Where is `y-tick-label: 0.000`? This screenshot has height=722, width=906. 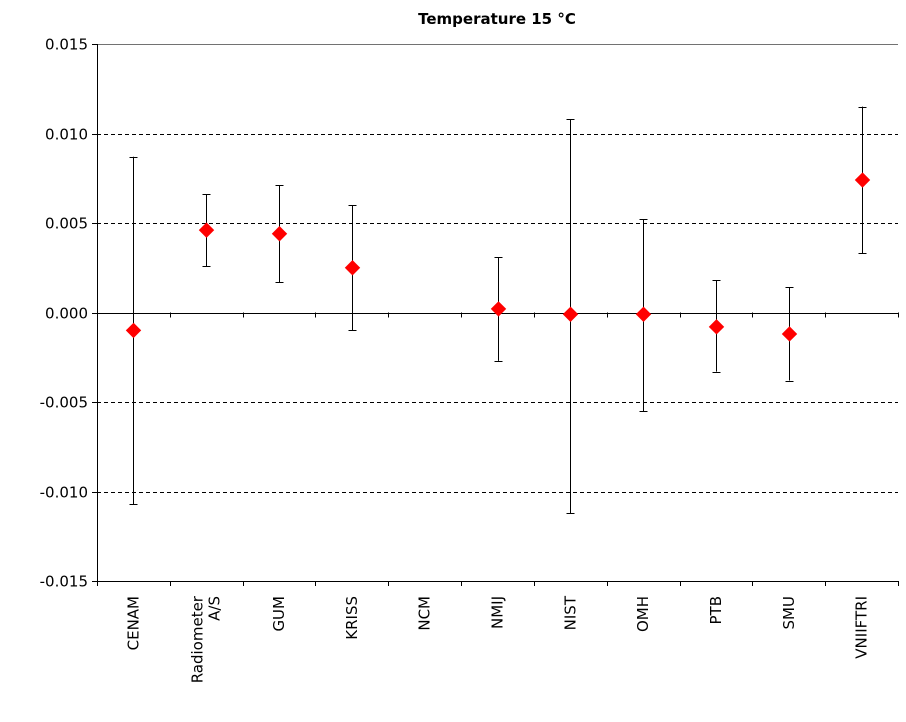 y-tick-label: 0.000 is located at coordinates (66, 314).